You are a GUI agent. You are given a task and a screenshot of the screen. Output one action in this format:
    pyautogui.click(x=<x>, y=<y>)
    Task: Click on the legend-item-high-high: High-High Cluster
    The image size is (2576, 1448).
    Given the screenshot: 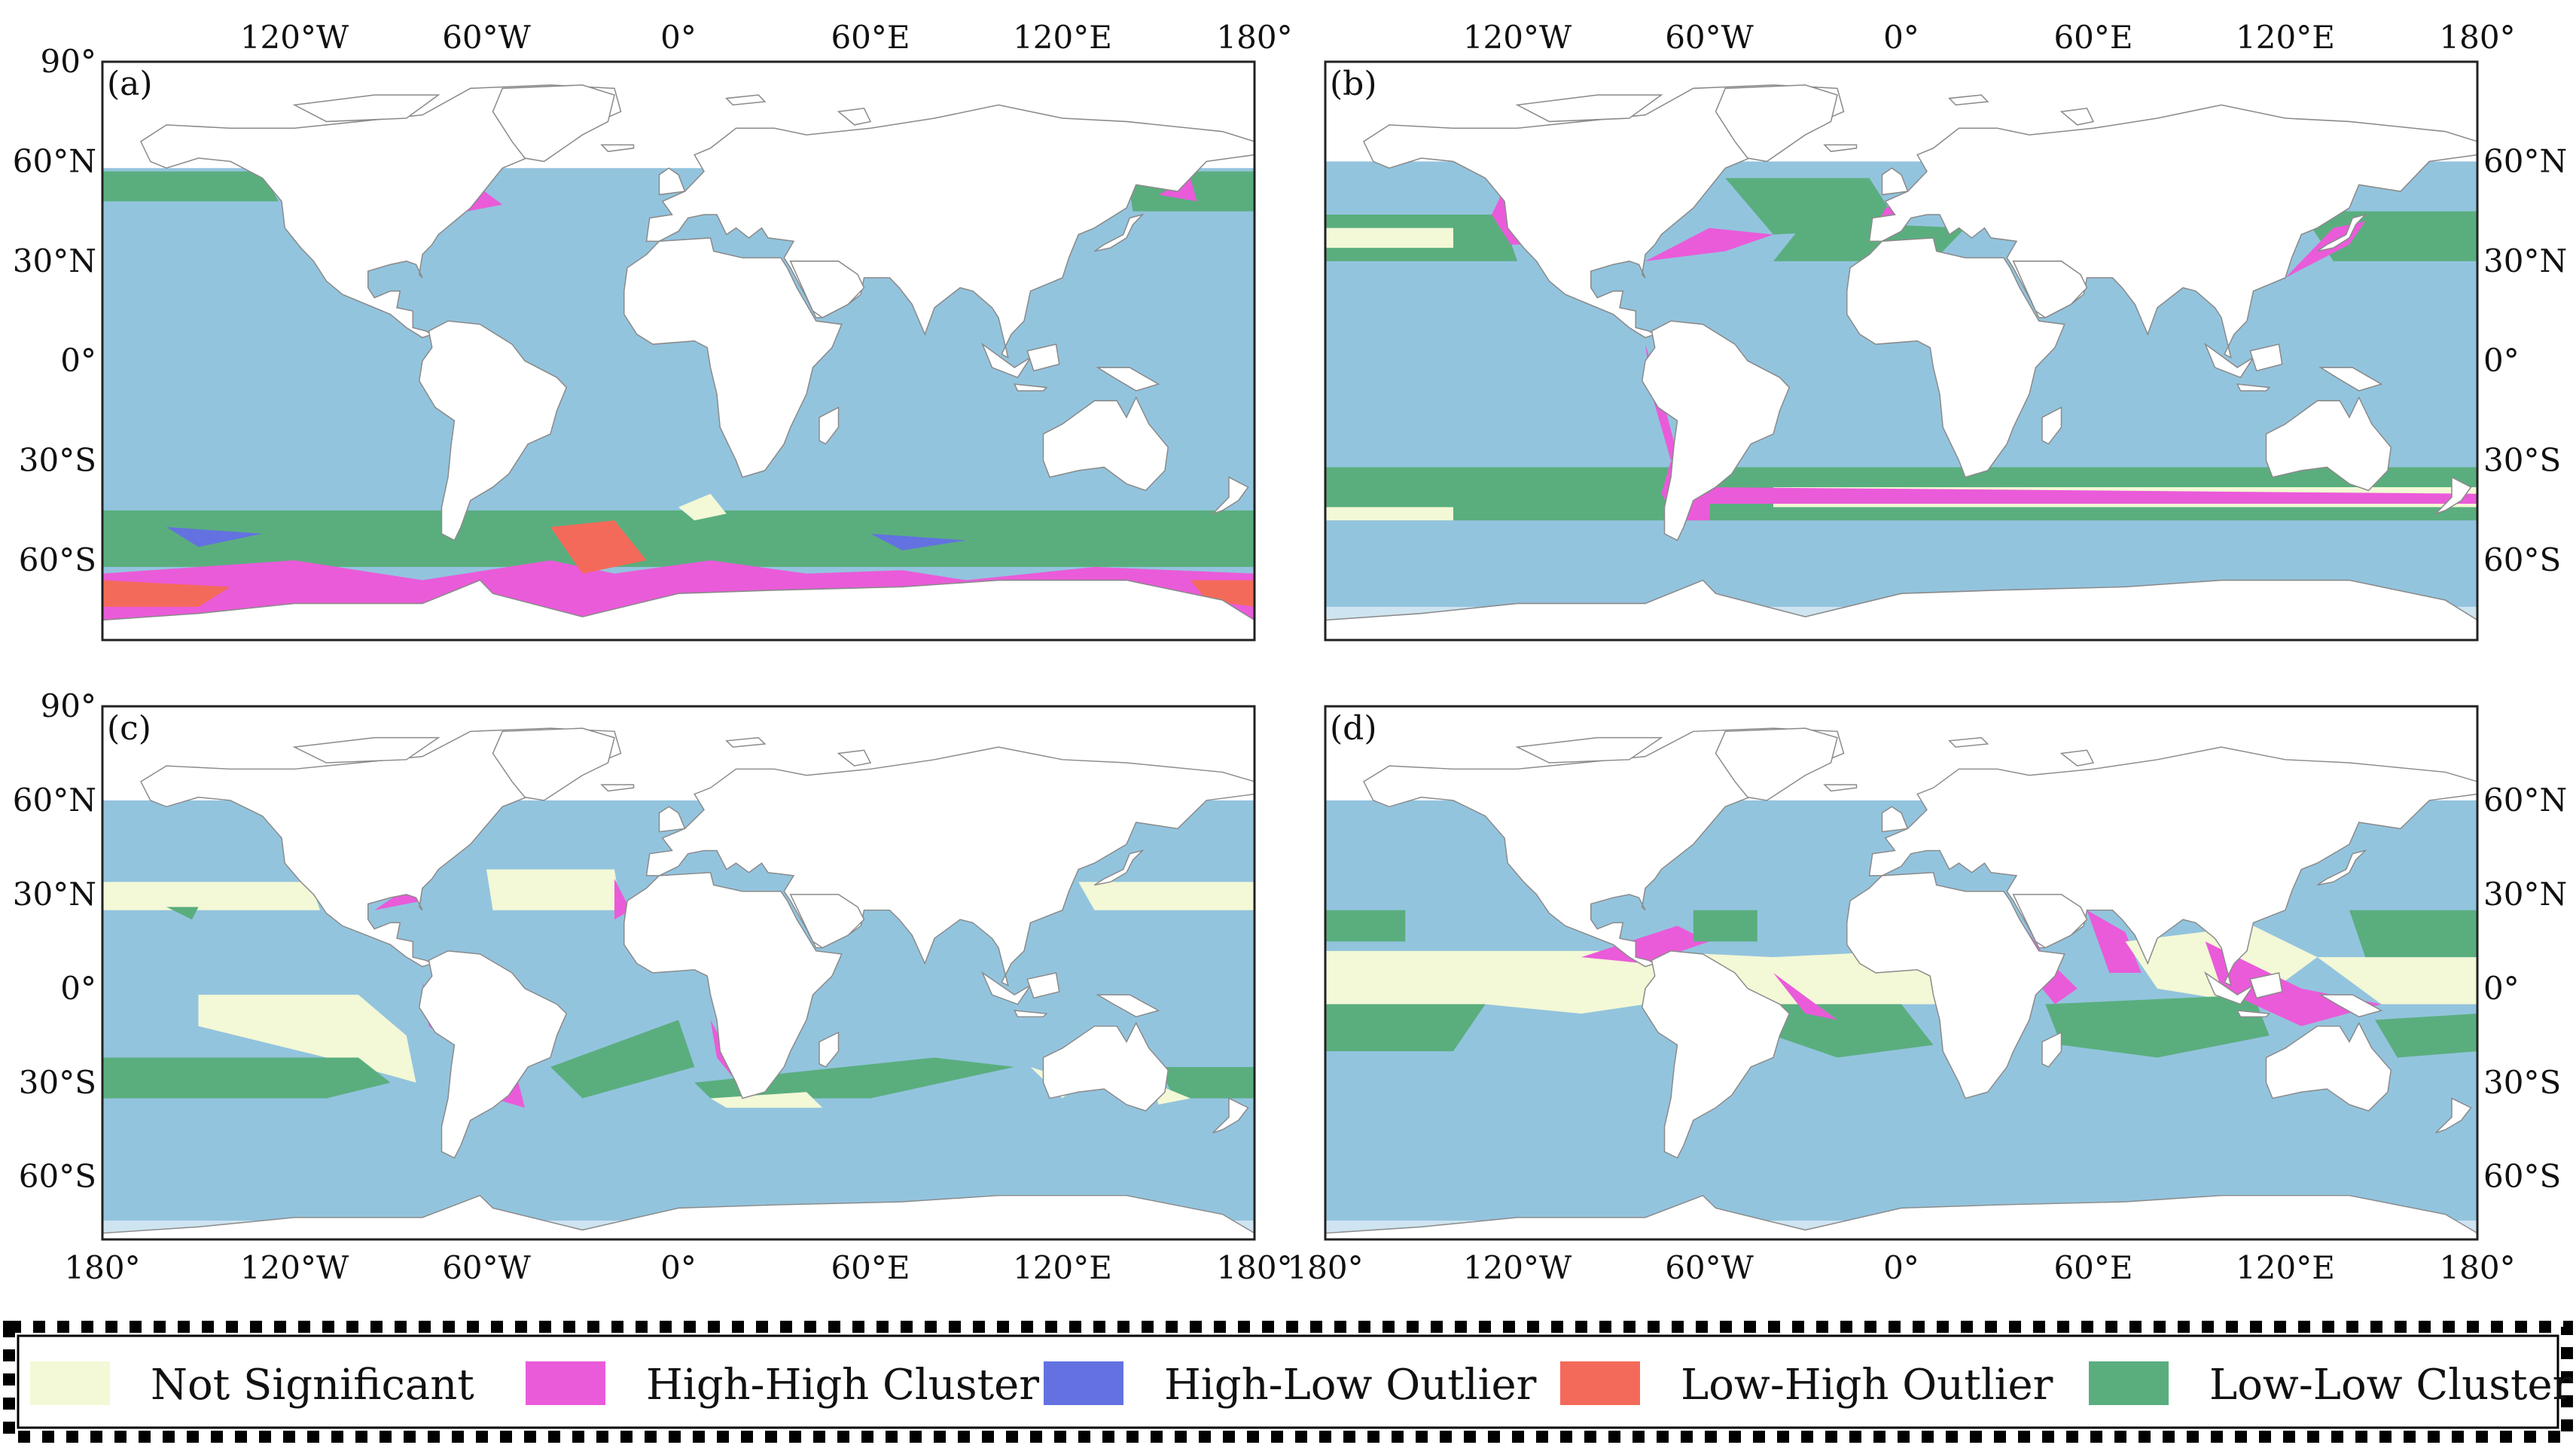 What is the action you would take?
    pyautogui.click(x=782, y=1385)
    